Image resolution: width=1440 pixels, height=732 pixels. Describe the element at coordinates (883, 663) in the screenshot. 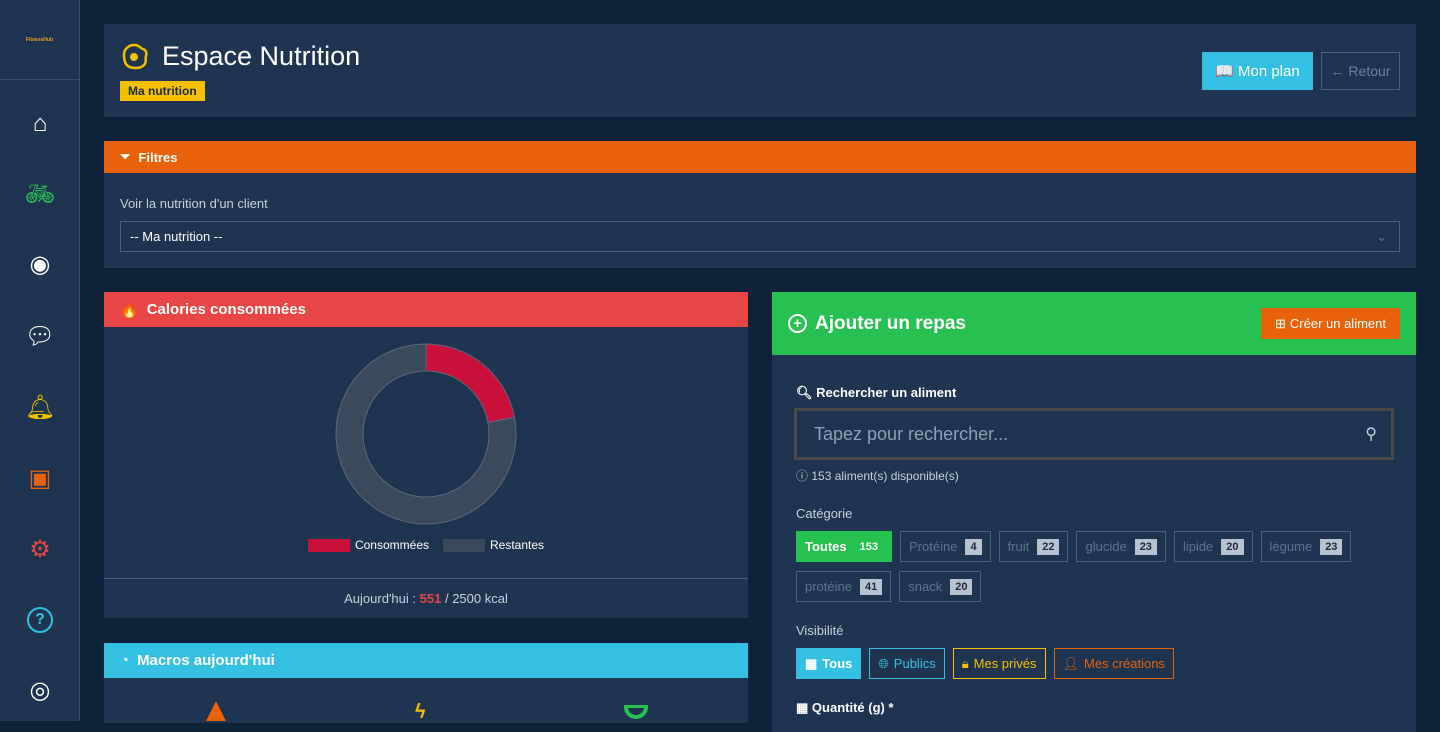

I see `globe-icon: 🌐︎` at that location.